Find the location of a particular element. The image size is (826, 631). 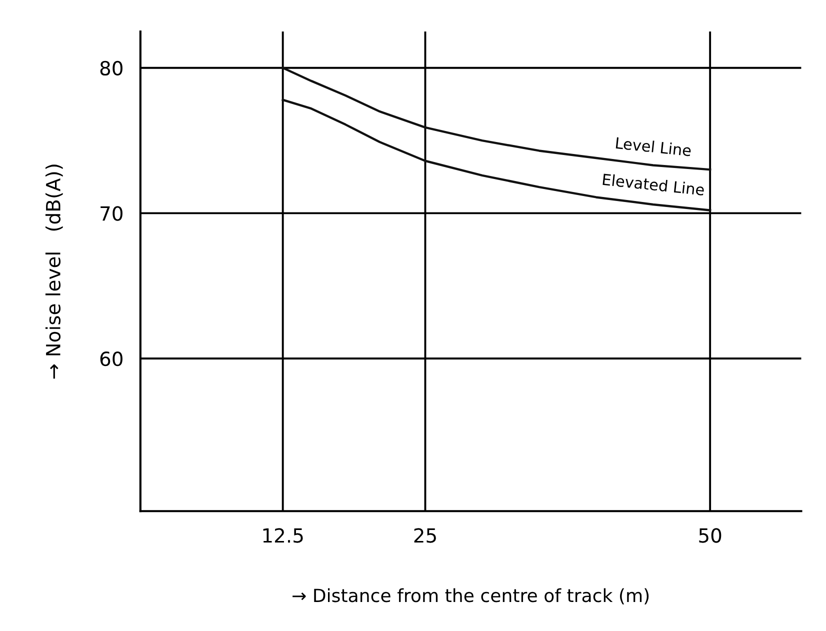

y-tick-label: 60 is located at coordinates (111, 358).